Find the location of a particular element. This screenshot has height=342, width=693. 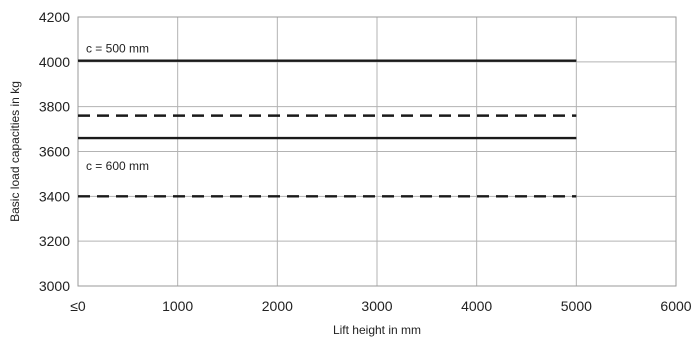

annotation-0: c = 500 mm is located at coordinates (117, 48).